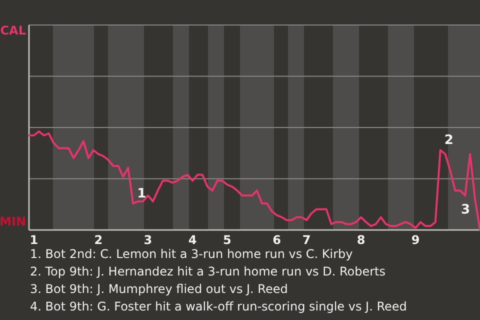 The width and height of the screenshot is (480, 320). I want to click on text: MIN, so click(13, 221).